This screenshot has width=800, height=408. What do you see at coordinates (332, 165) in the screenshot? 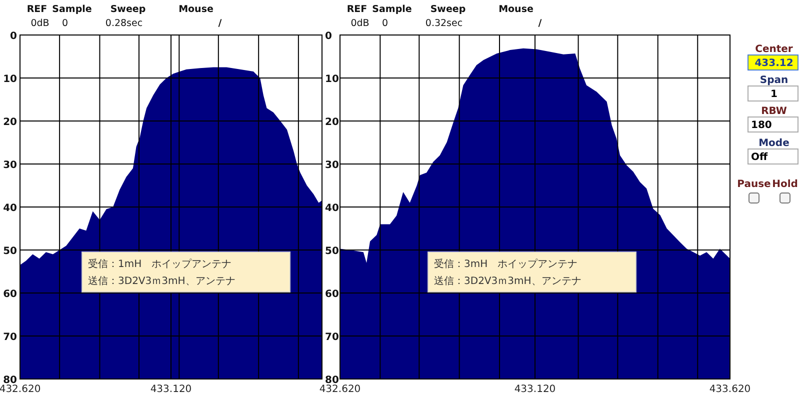
I see `y2-tick-label: 30` at bounding box center [332, 165].